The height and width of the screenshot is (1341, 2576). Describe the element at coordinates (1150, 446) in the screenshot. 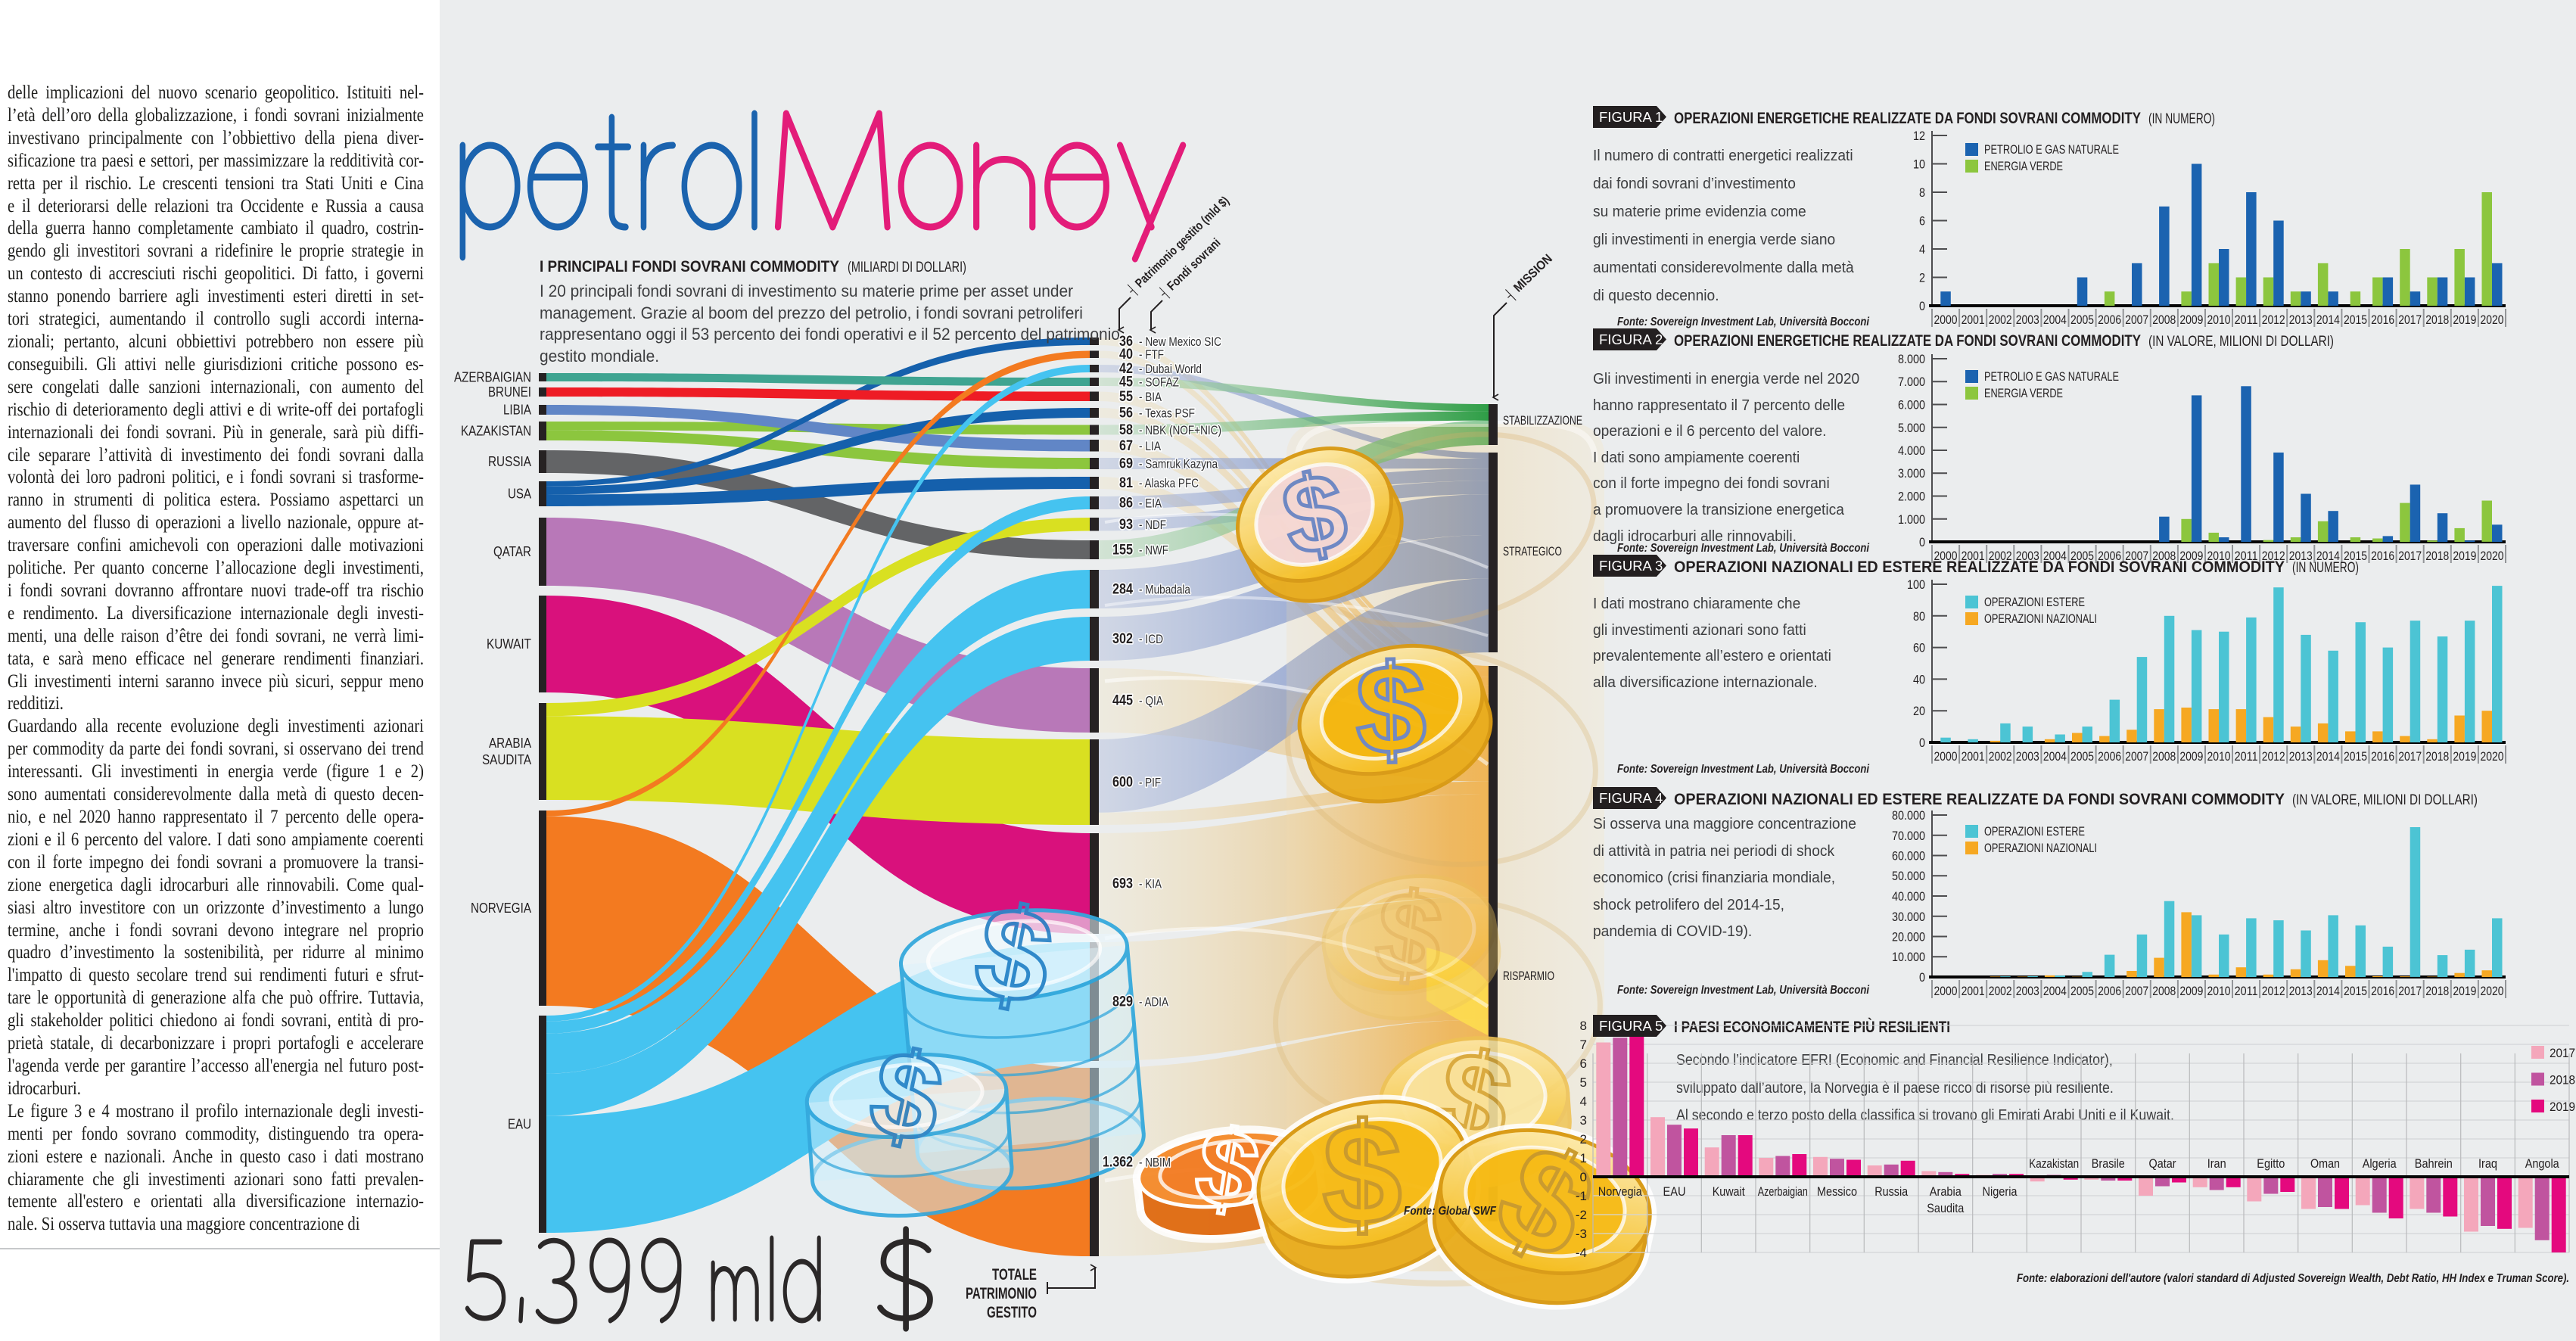

I see `svg-text: - LIA` at that location.